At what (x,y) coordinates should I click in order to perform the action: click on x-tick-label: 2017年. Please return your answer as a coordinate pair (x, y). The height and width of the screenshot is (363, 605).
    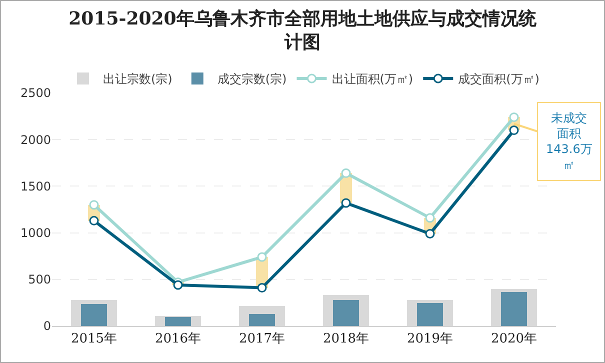
    Looking at the image, I should click on (262, 339).